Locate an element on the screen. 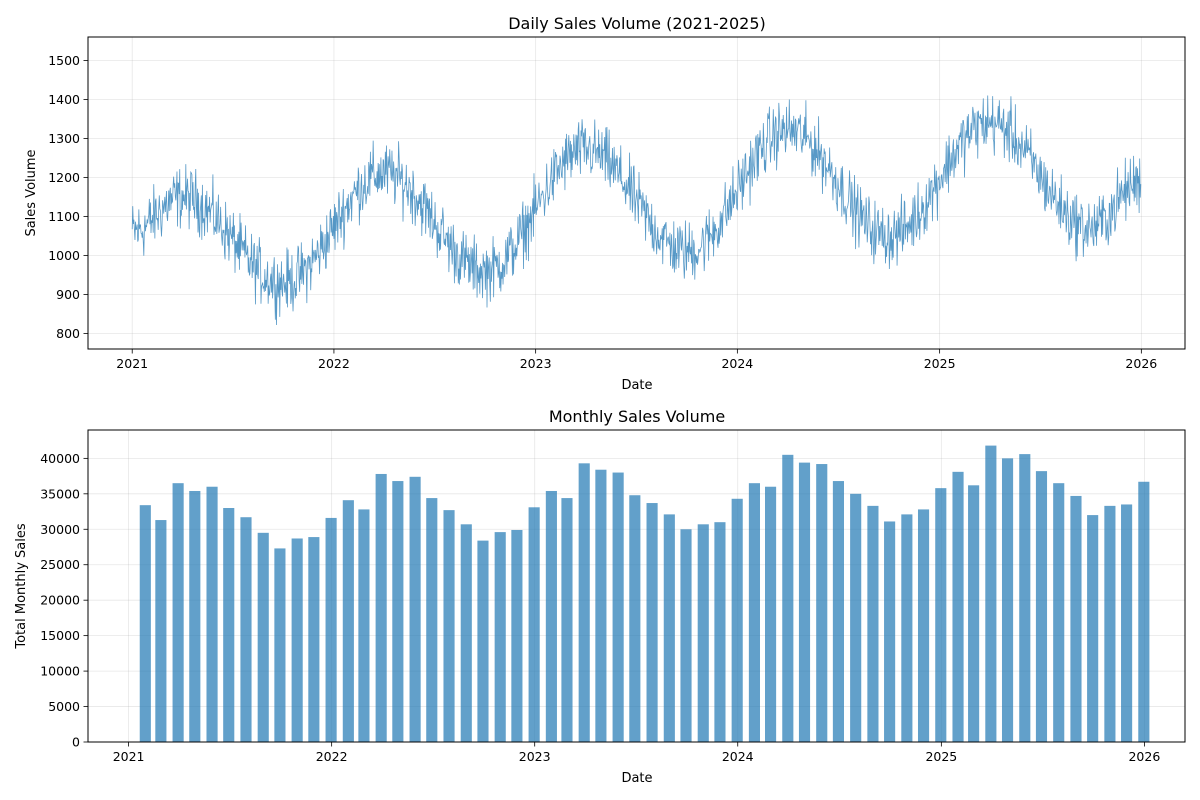 Image resolution: width=1200 pixels, height=800 pixels. y-tick-label: 5000 is located at coordinates (64, 706).